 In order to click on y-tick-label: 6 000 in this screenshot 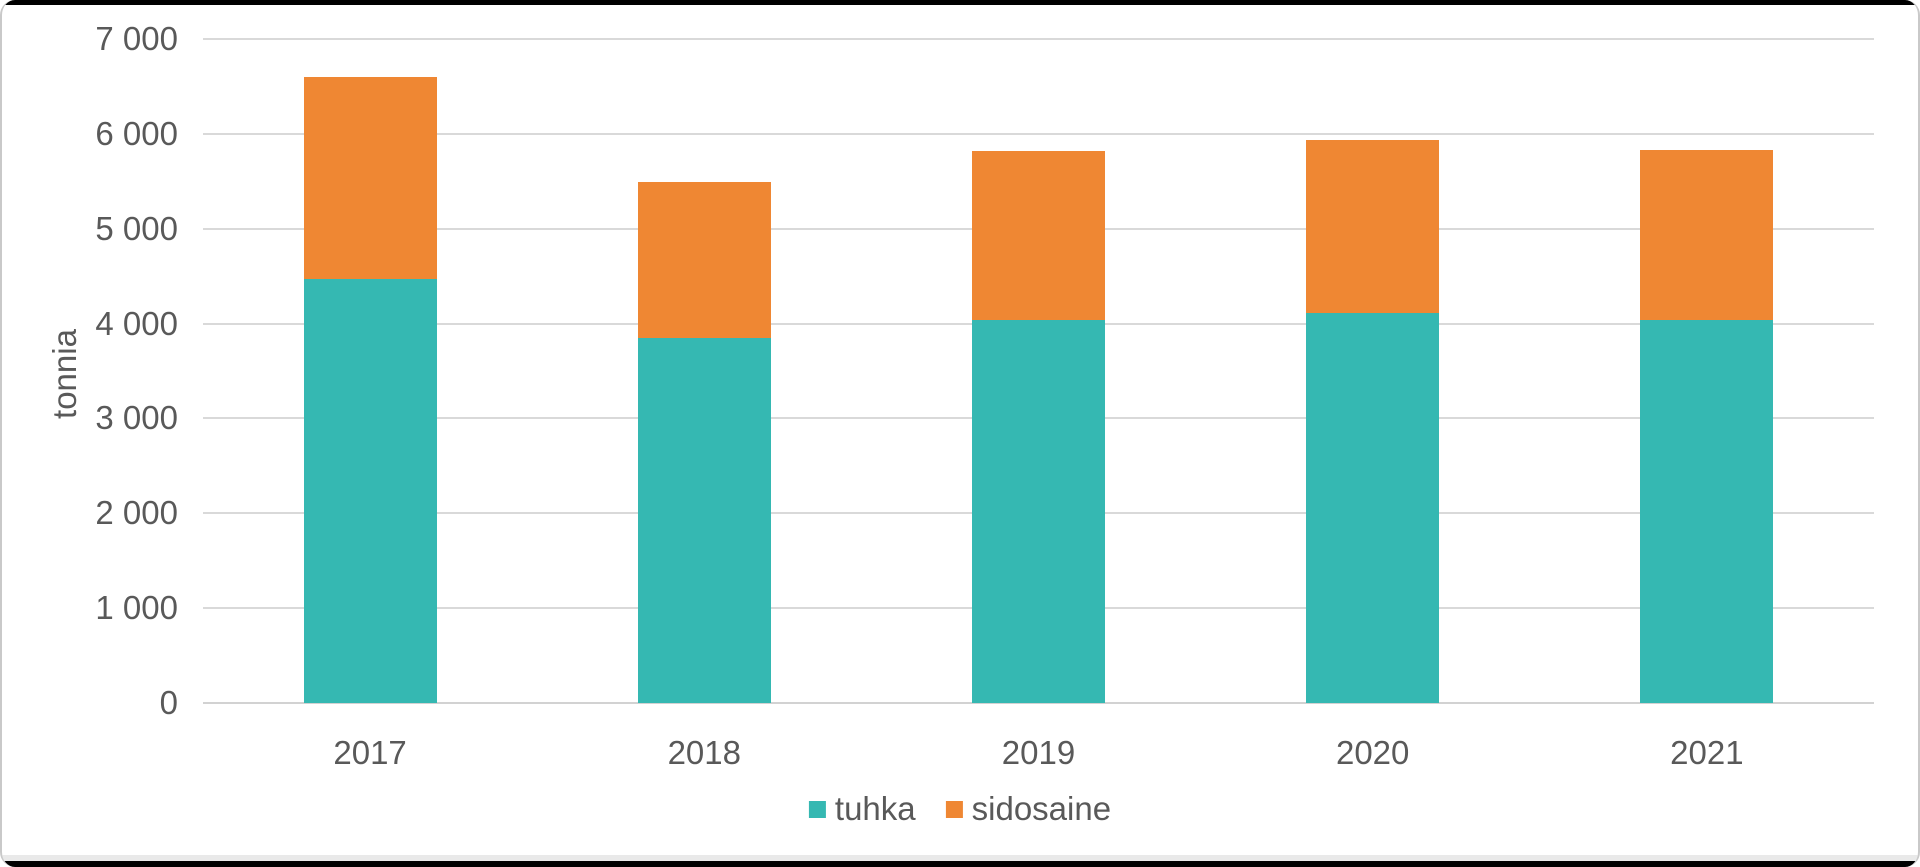, I will do `click(136, 133)`.